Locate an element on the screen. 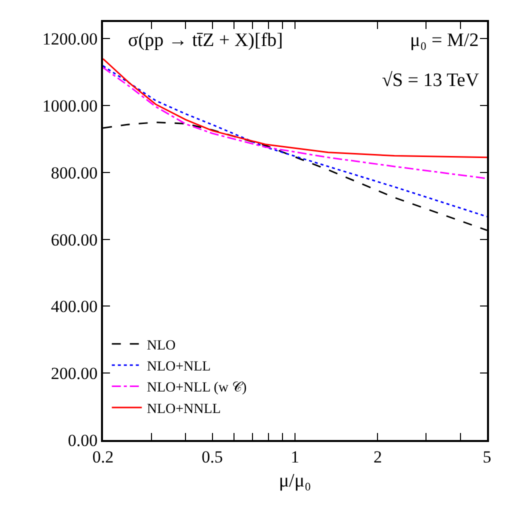  x-axis-title: μ/μ₀ is located at coordinates (295, 481).